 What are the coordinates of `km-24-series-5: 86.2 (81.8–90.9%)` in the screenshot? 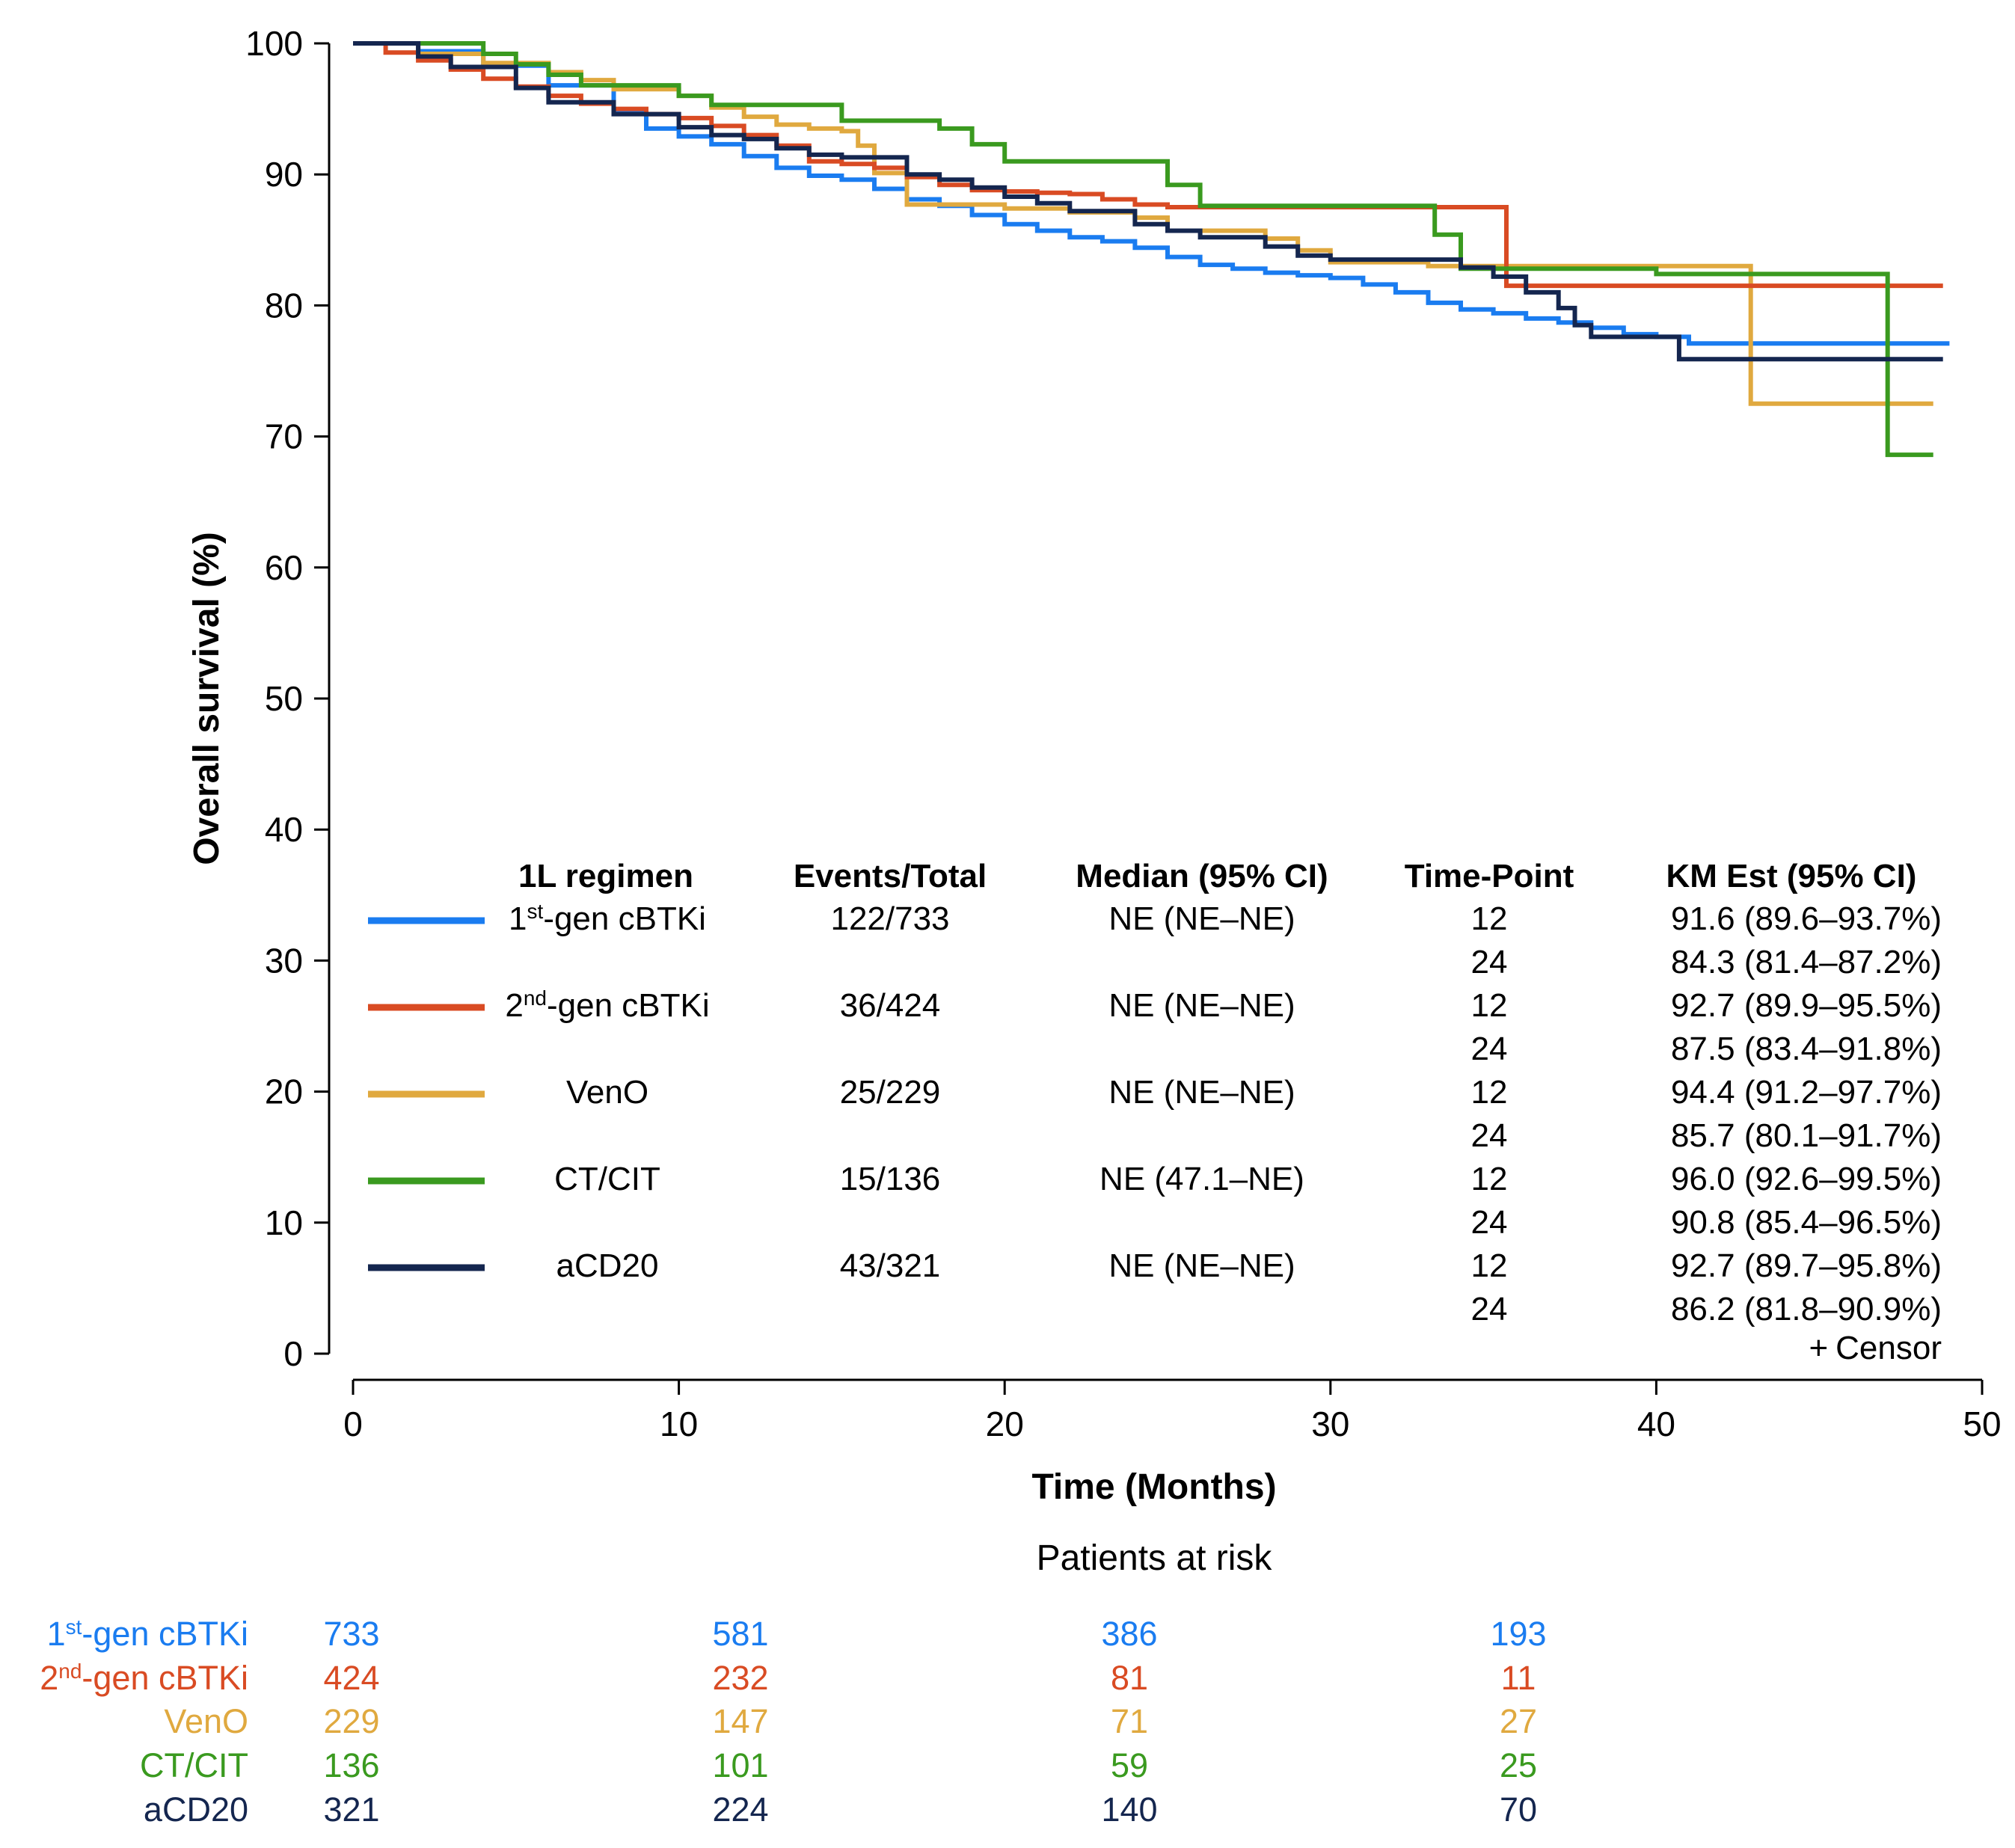 It's located at (1806, 1309).